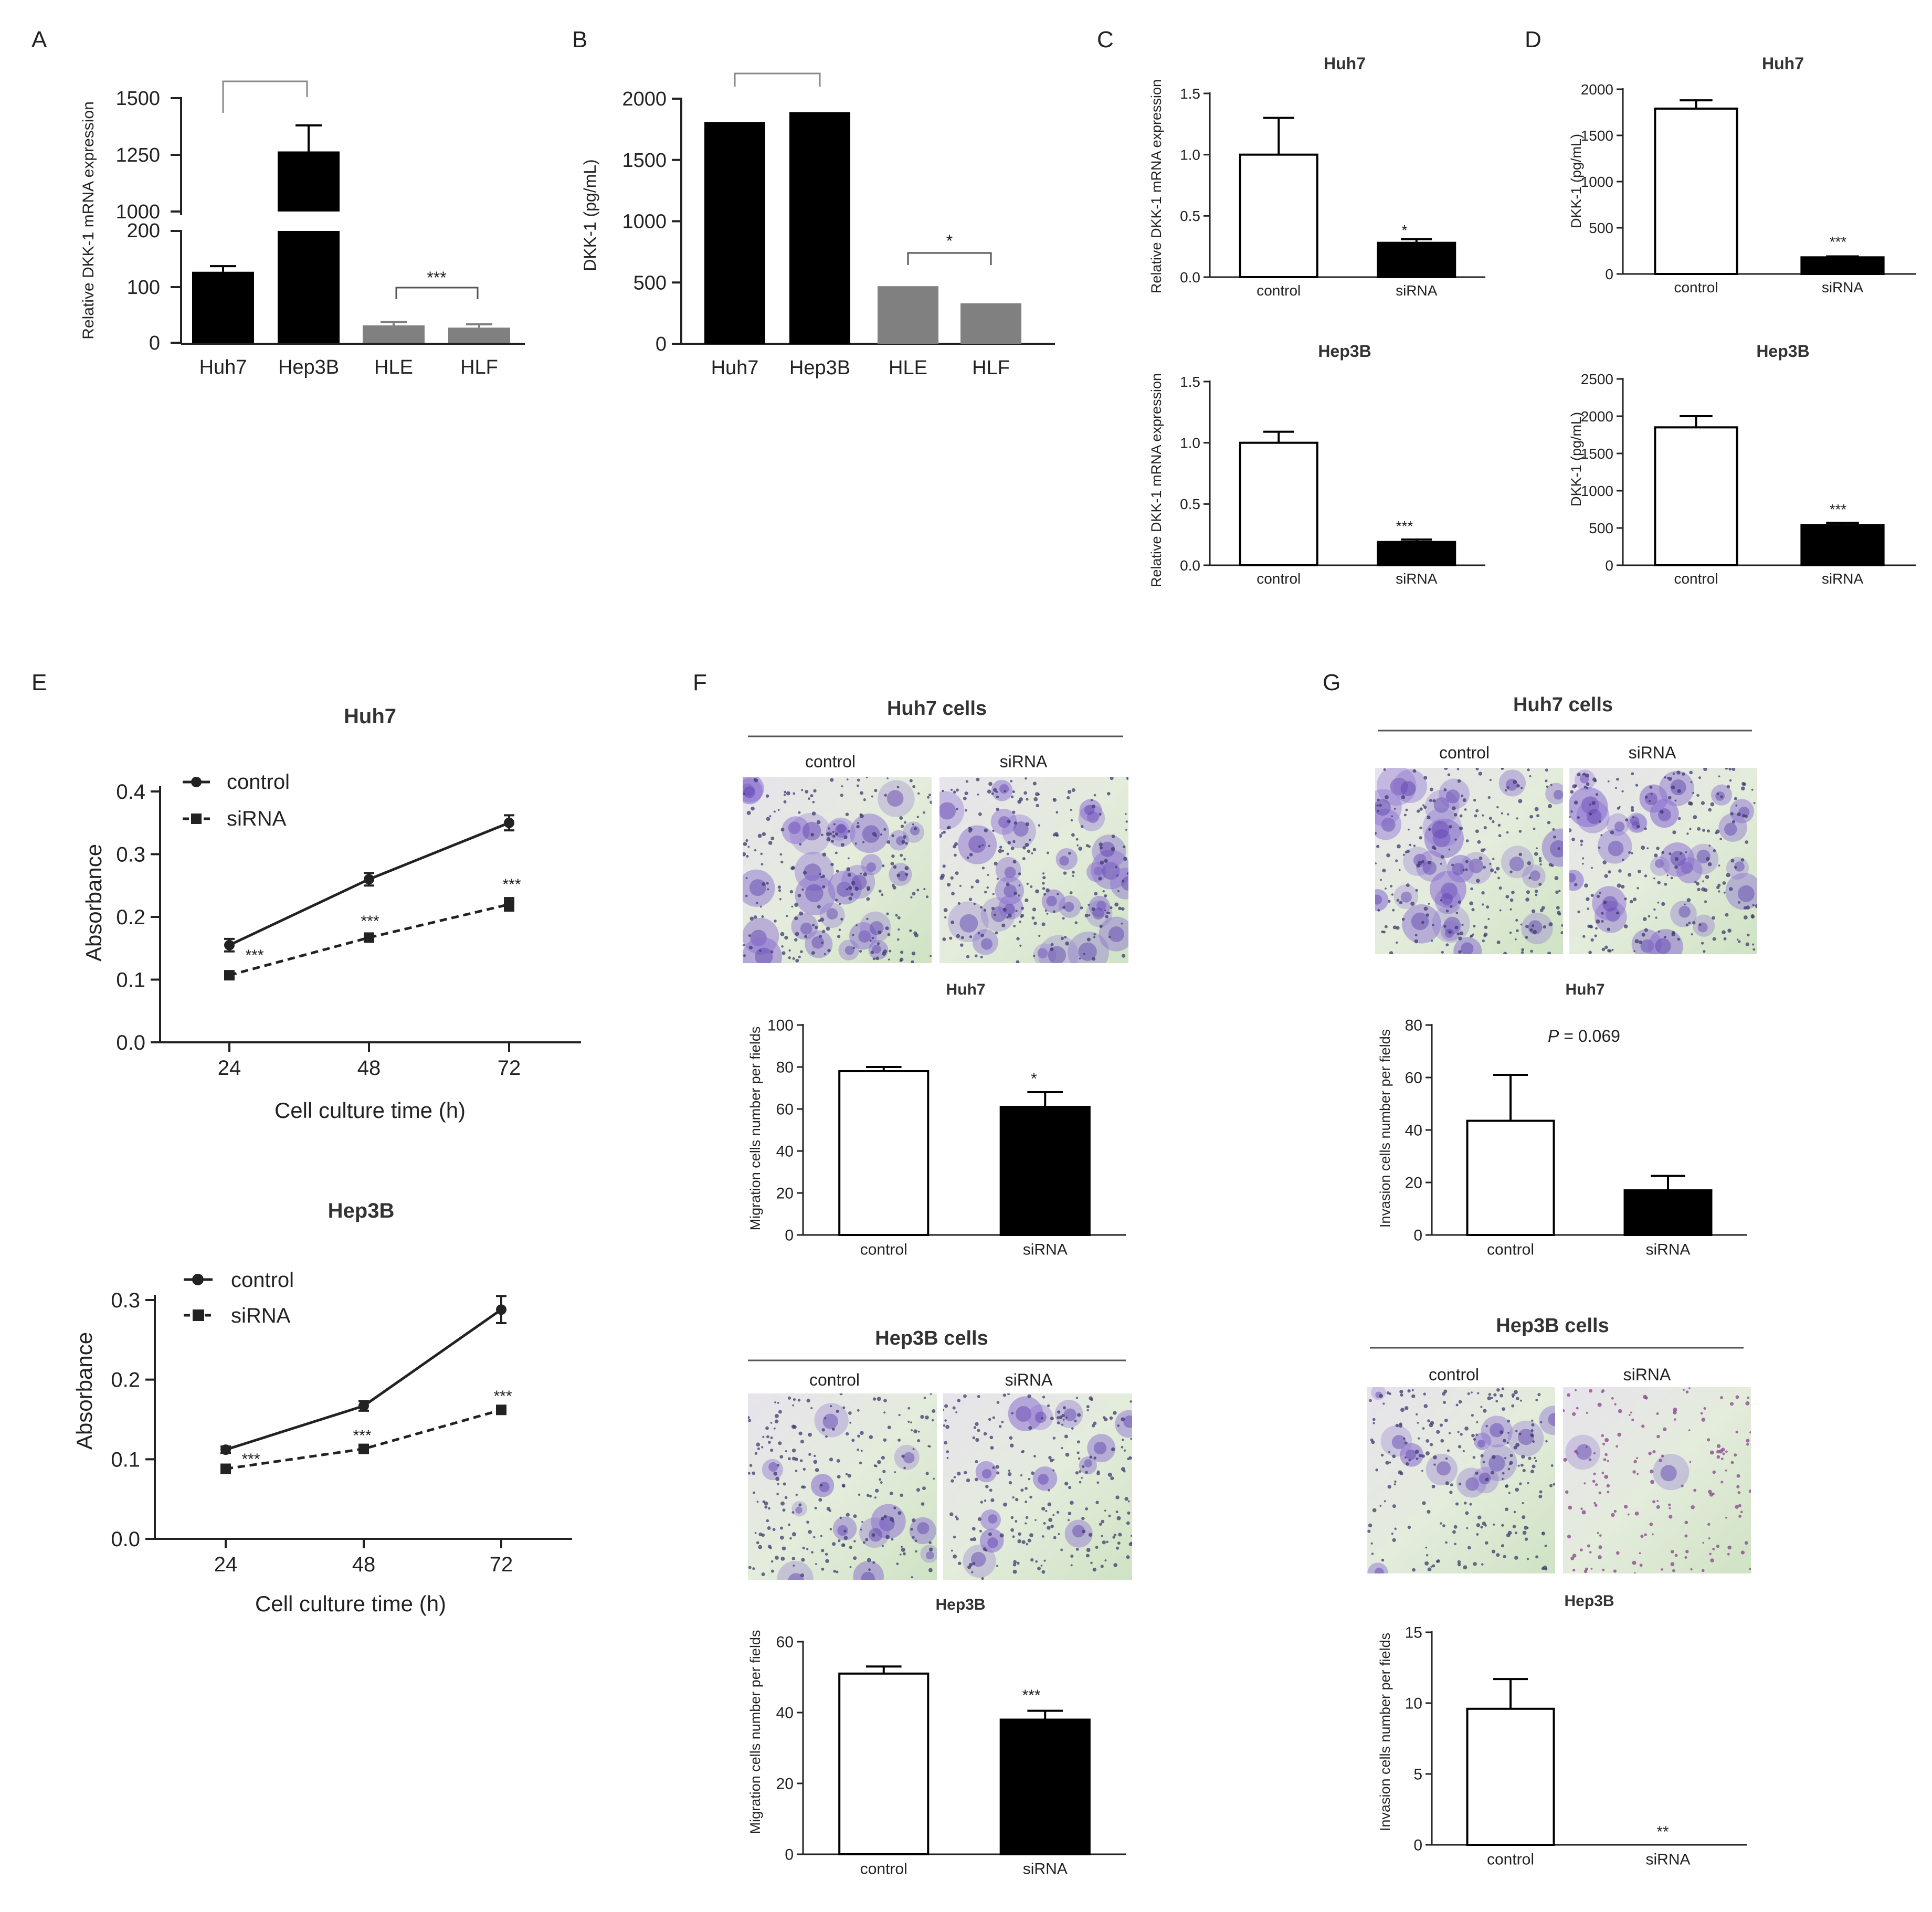 This screenshot has height=1912, width=1932. Describe the element at coordinates (363, 1405) in the screenshot. I see `point-control` at that location.